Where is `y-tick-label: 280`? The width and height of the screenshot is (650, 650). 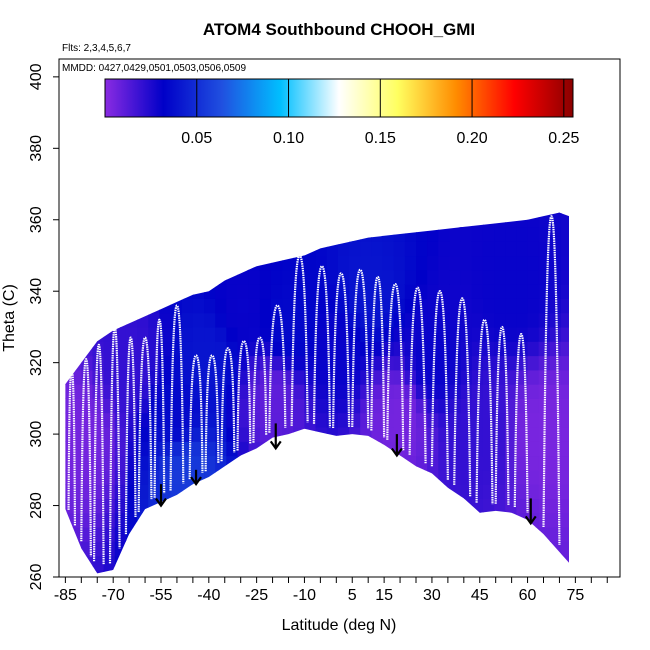
y-tick-label: 280 is located at coordinates (36, 505).